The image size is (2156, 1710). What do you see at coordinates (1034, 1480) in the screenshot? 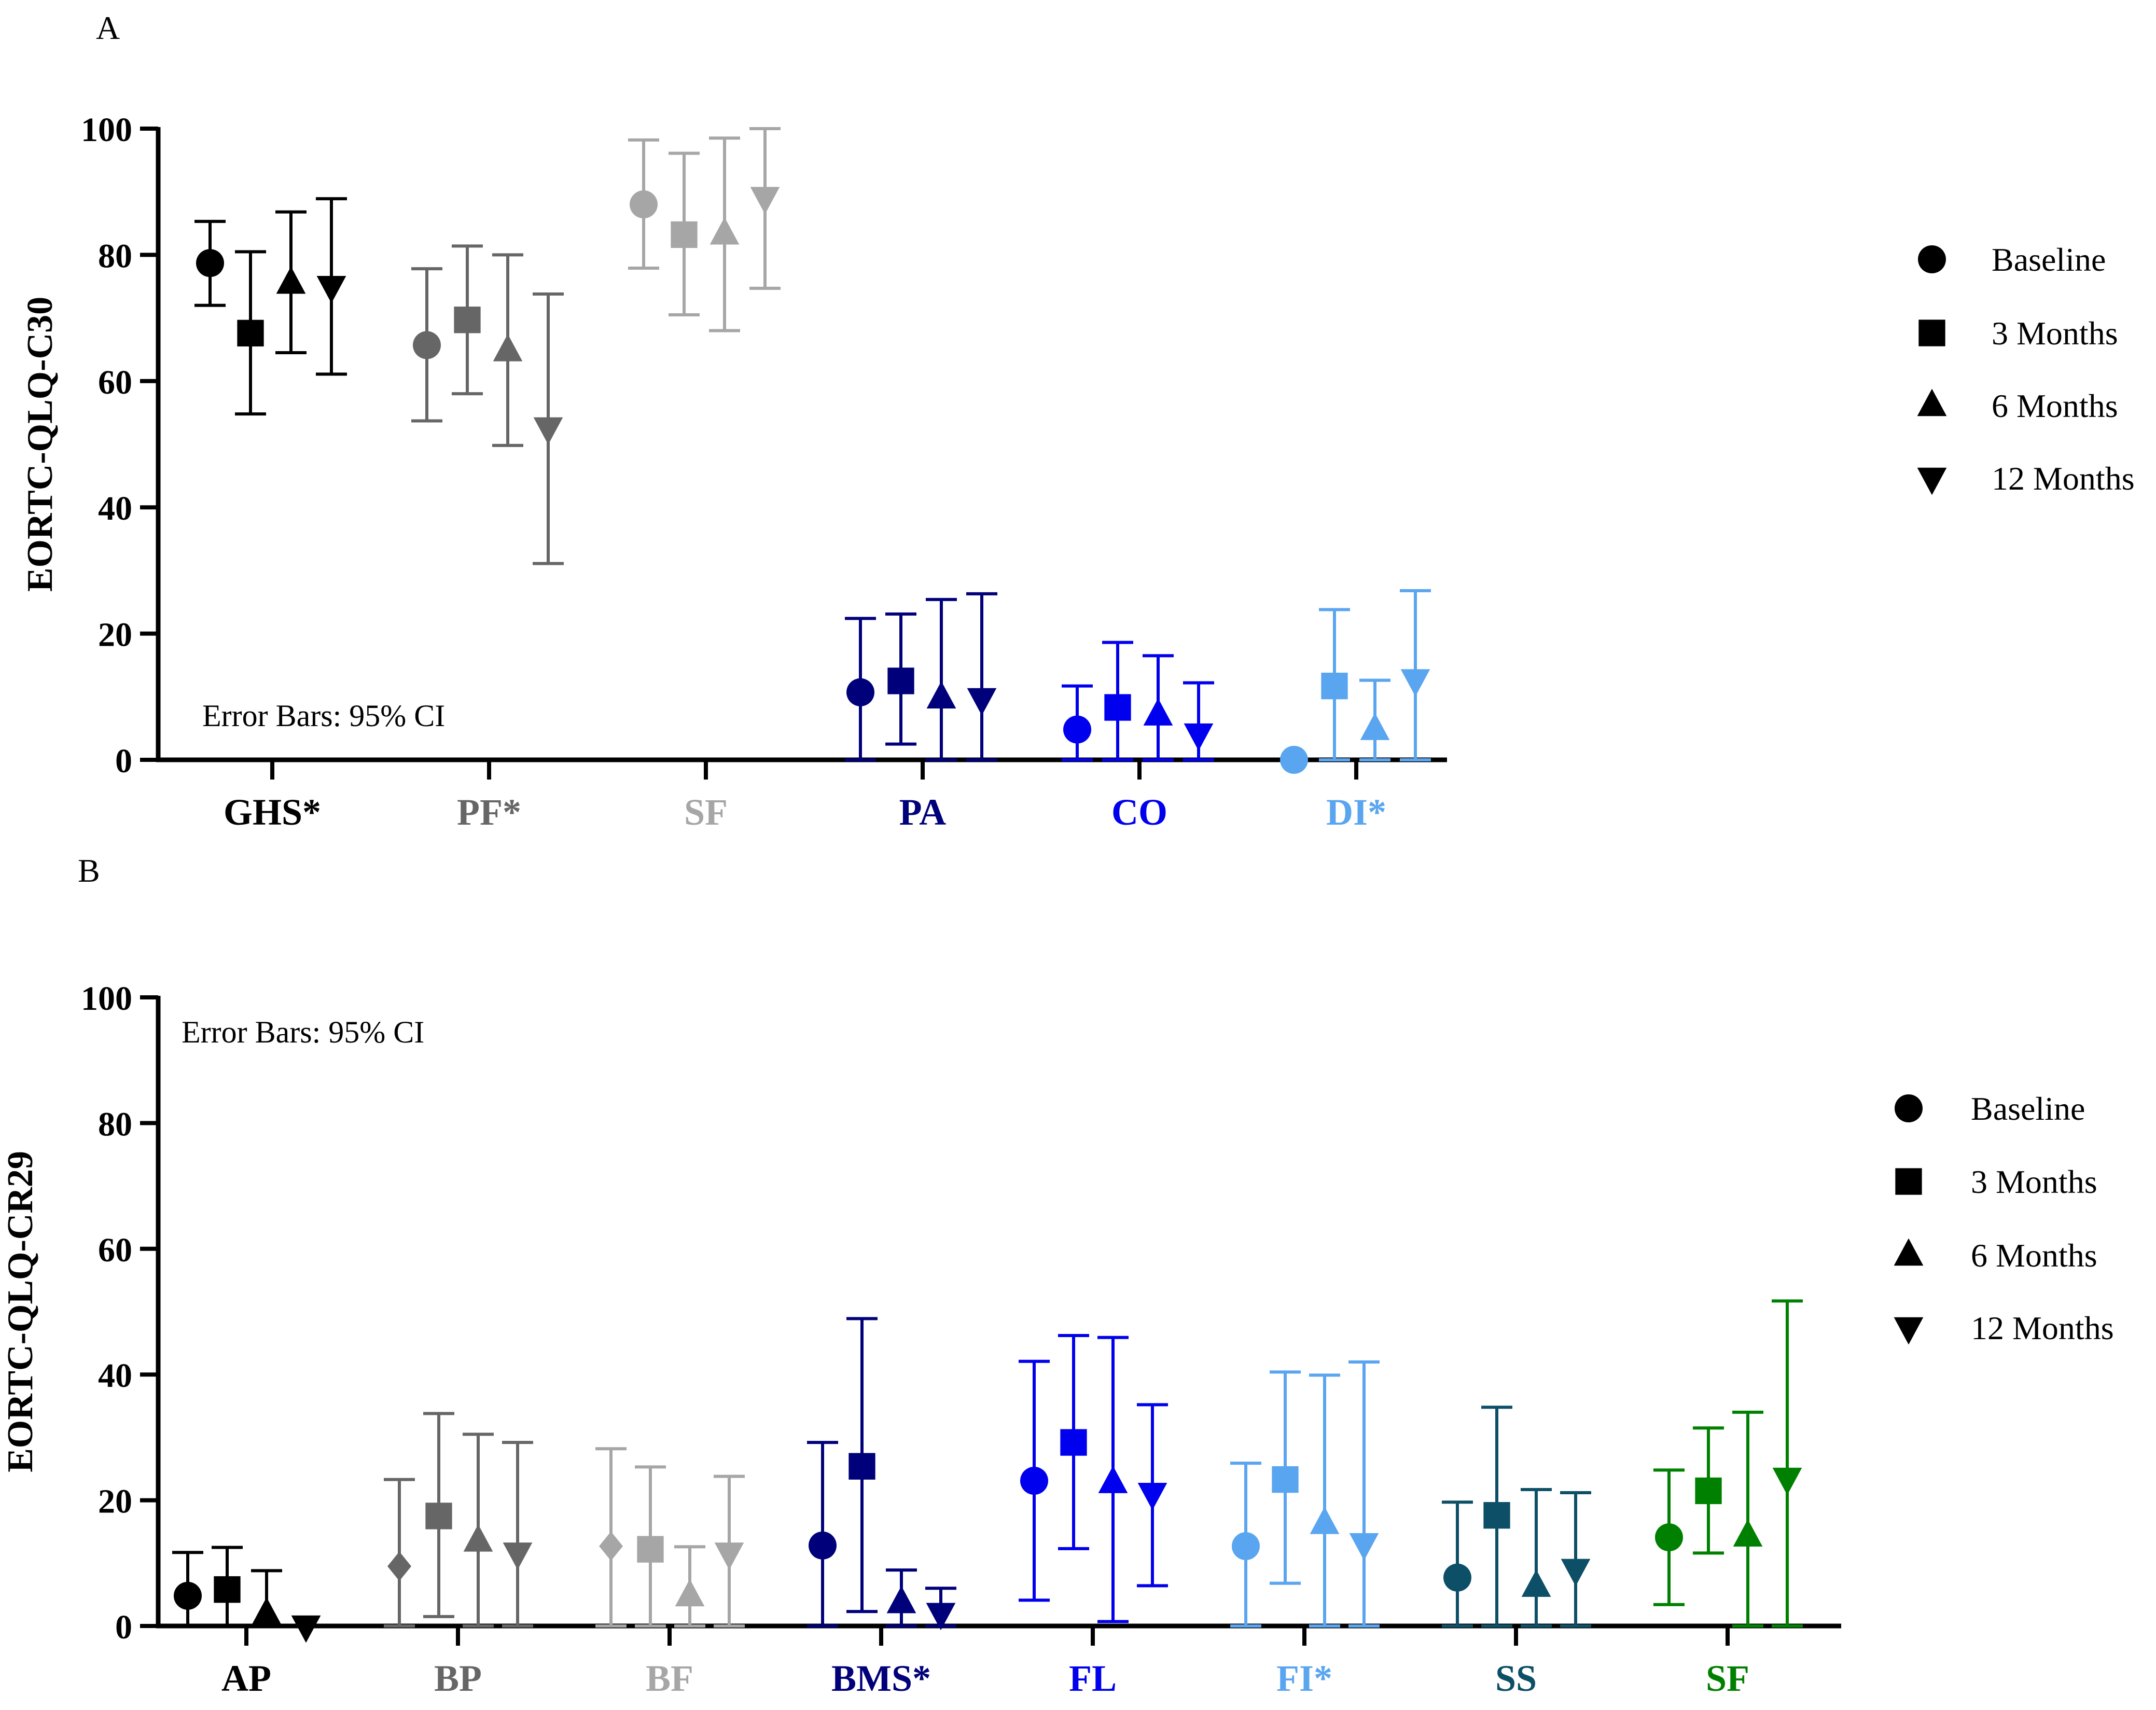
I see `data-point-fl-baseline` at bounding box center [1034, 1480].